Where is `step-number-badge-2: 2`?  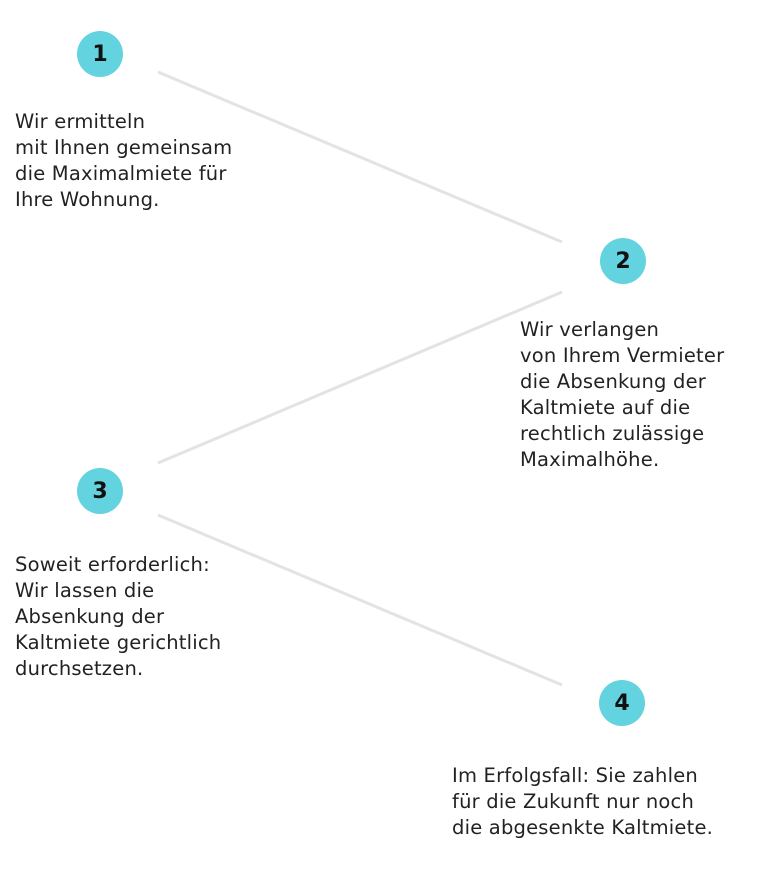 step-number-badge-2: 2 is located at coordinates (623, 261).